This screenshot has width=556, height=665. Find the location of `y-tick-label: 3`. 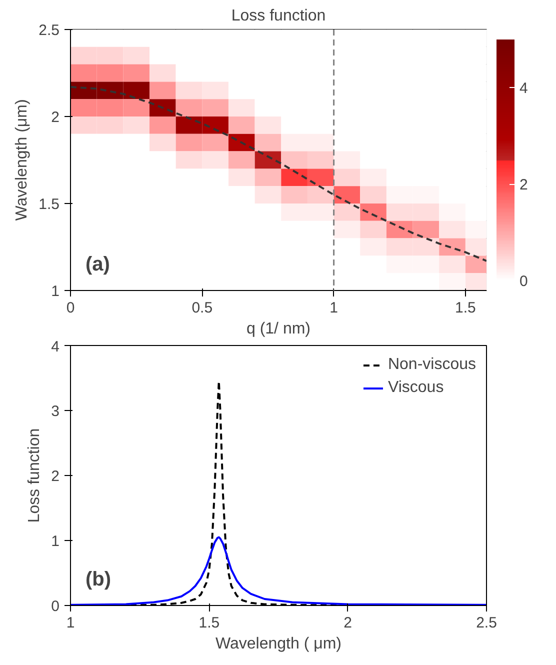

y-tick-label: 3 is located at coordinates (55, 411).